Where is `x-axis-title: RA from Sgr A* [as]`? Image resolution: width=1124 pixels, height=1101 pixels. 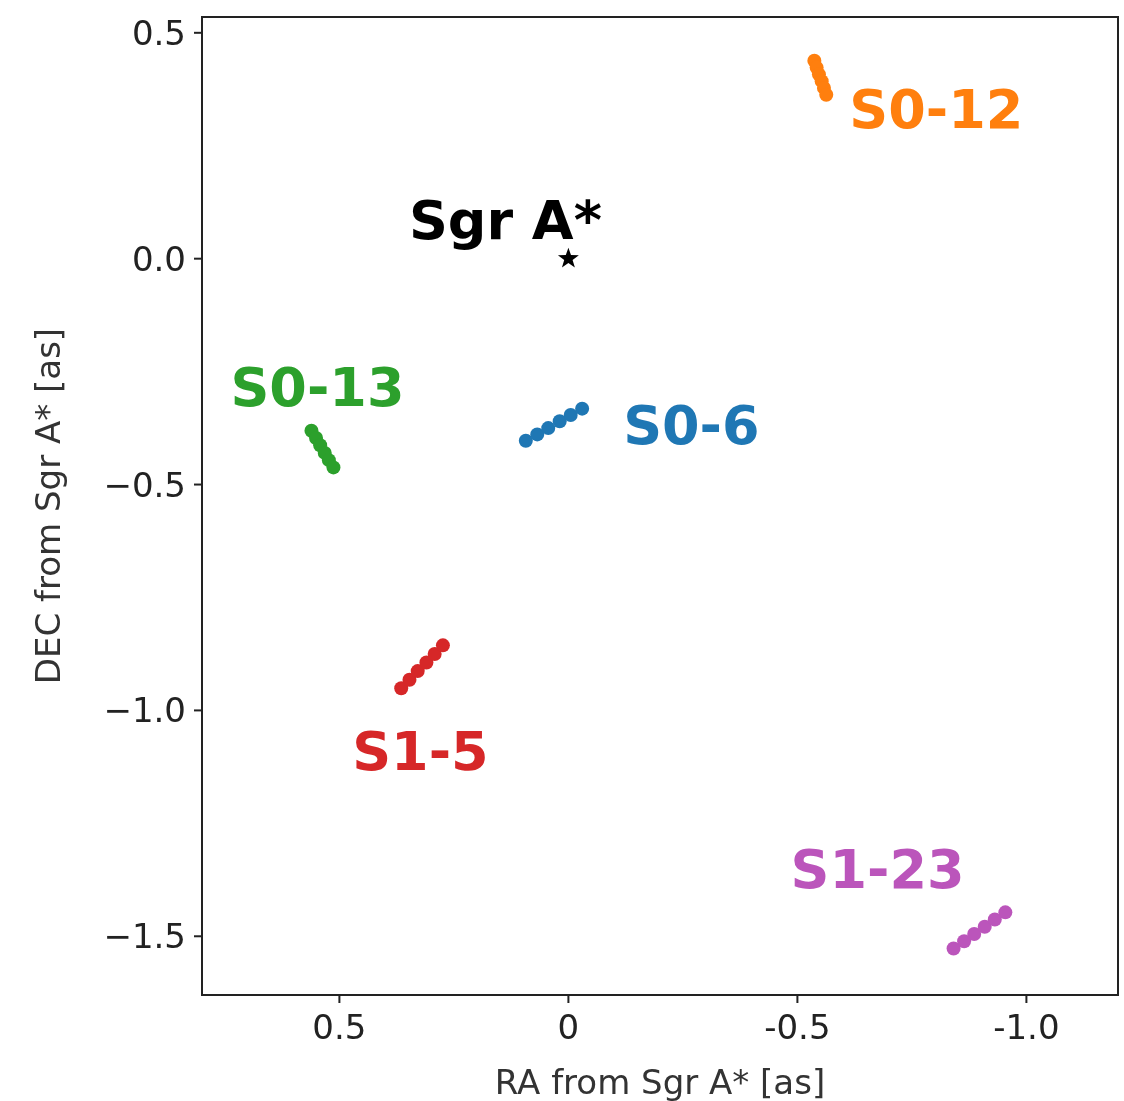
x-axis-title: RA from Sgr A* [as] is located at coordinates (660, 1081).